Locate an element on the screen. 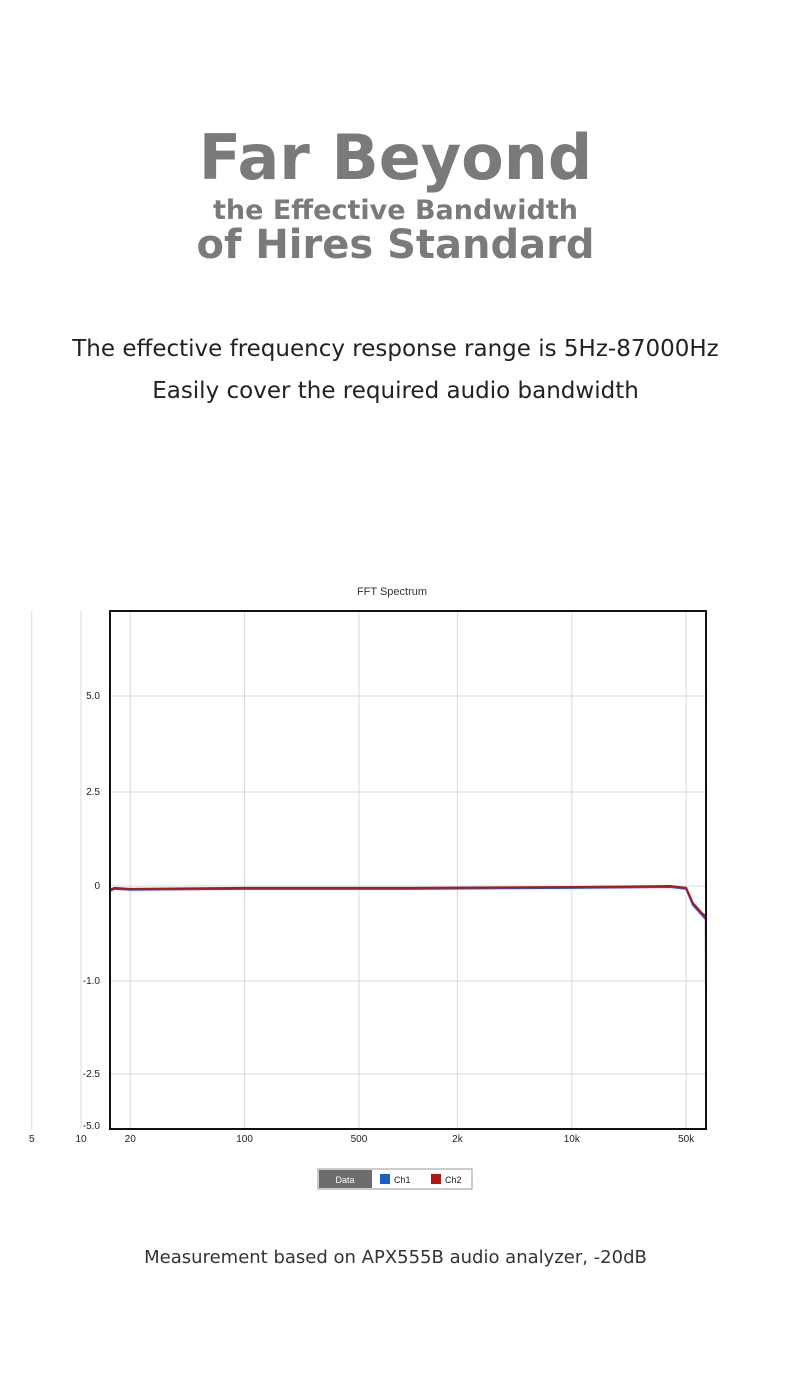 Image resolution: width=791 pixels, height=1397 pixels. y-tick-label: -5.0 is located at coordinates (92, 1126).